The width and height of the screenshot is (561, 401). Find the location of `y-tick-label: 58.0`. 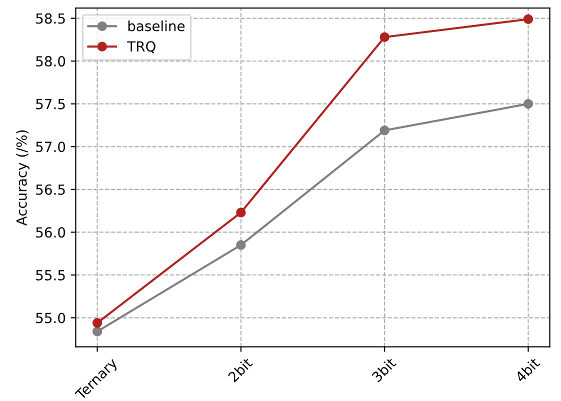

y-tick-label: 58.0 is located at coordinates (51, 61).